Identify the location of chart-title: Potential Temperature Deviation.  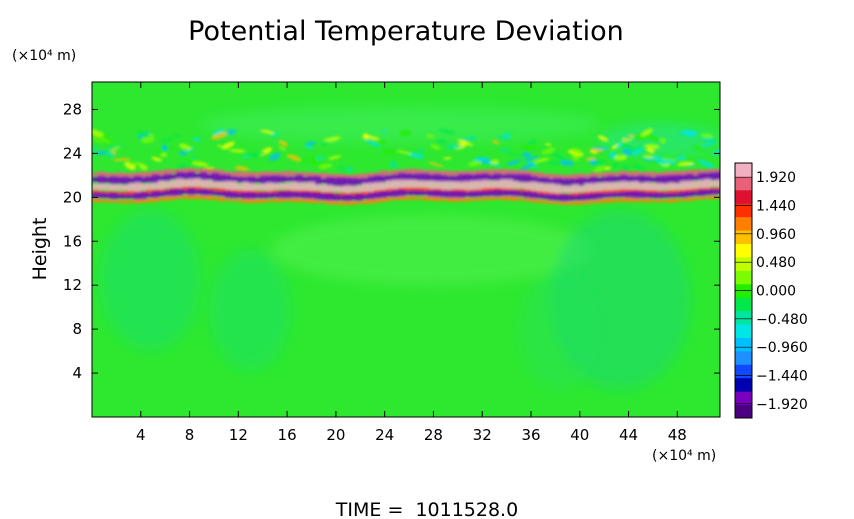
(406, 31).